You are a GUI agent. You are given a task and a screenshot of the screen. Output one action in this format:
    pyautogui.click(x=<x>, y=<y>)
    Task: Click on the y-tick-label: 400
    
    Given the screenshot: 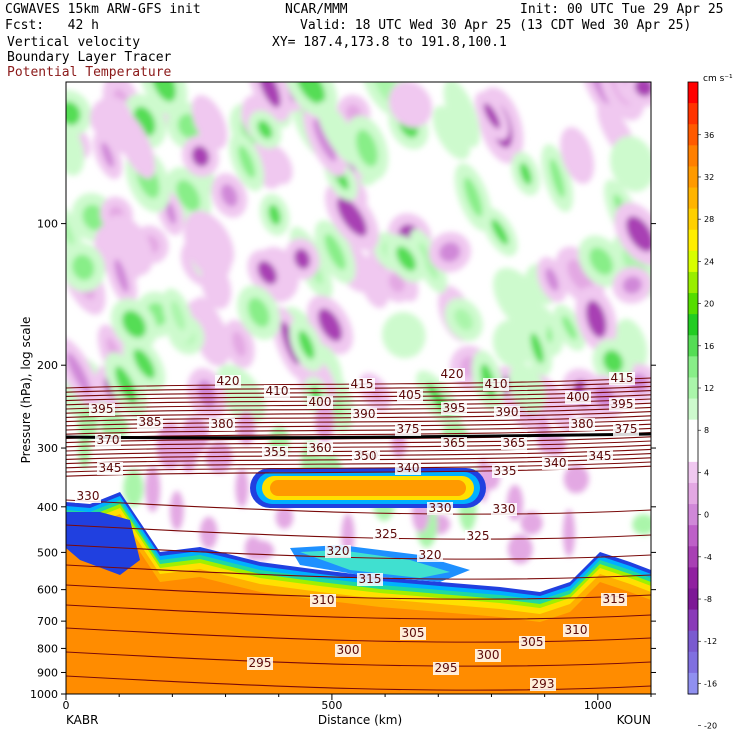 What is the action you would take?
    pyautogui.click(x=47, y=507)
    